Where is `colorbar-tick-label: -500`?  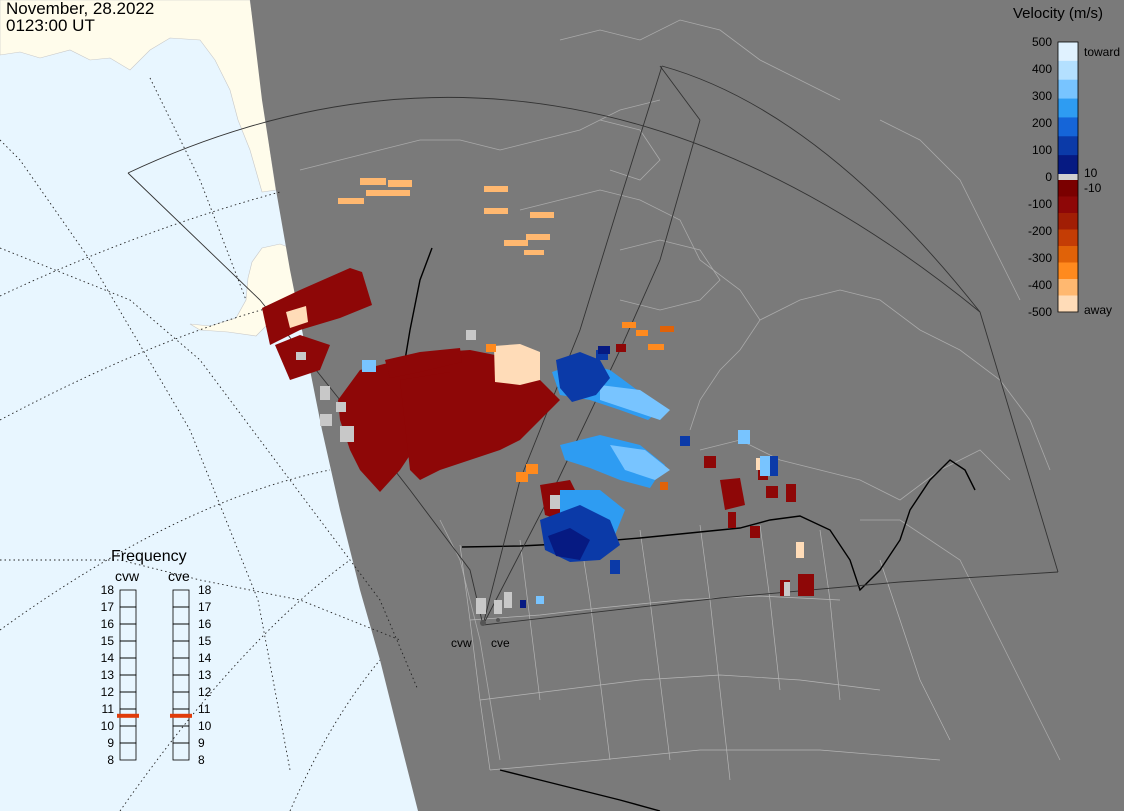
colorbar-tick-label: -500 is located at coordinates (1039, 312).